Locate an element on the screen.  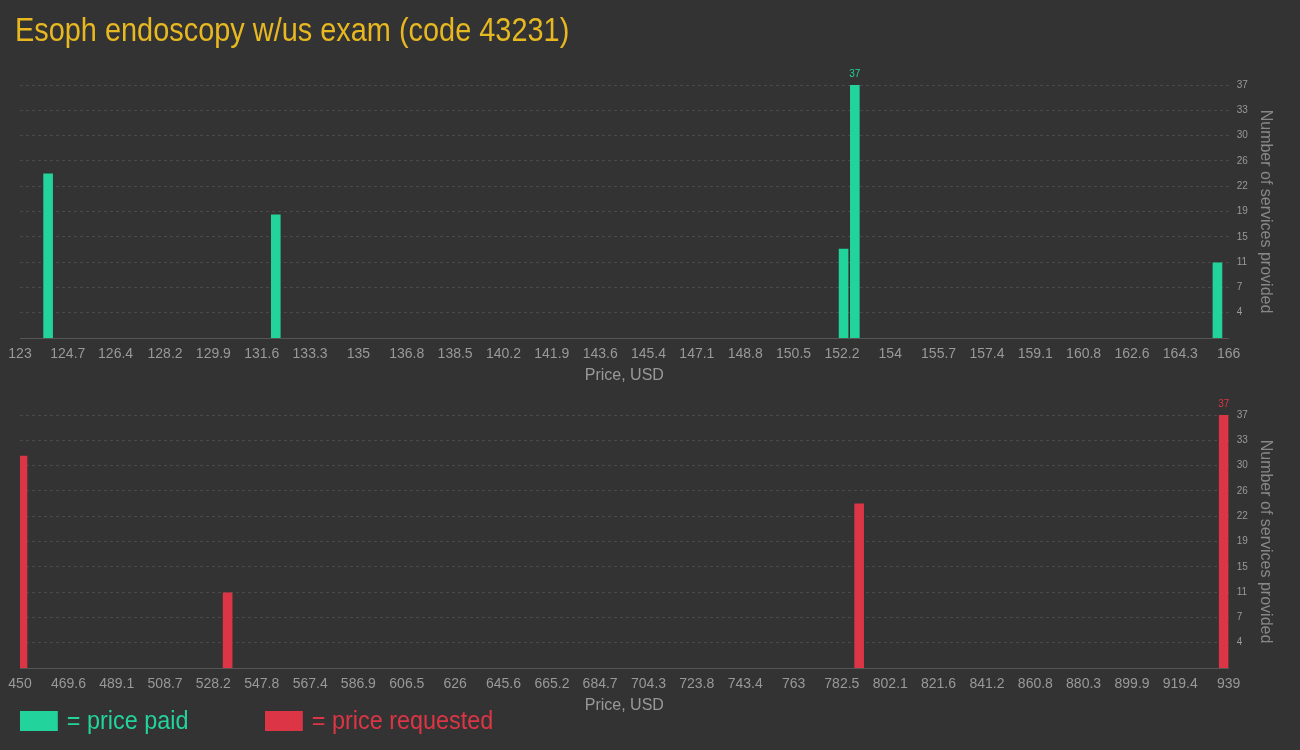
x-tick-label: 763 is located at coordinates (793, 683).